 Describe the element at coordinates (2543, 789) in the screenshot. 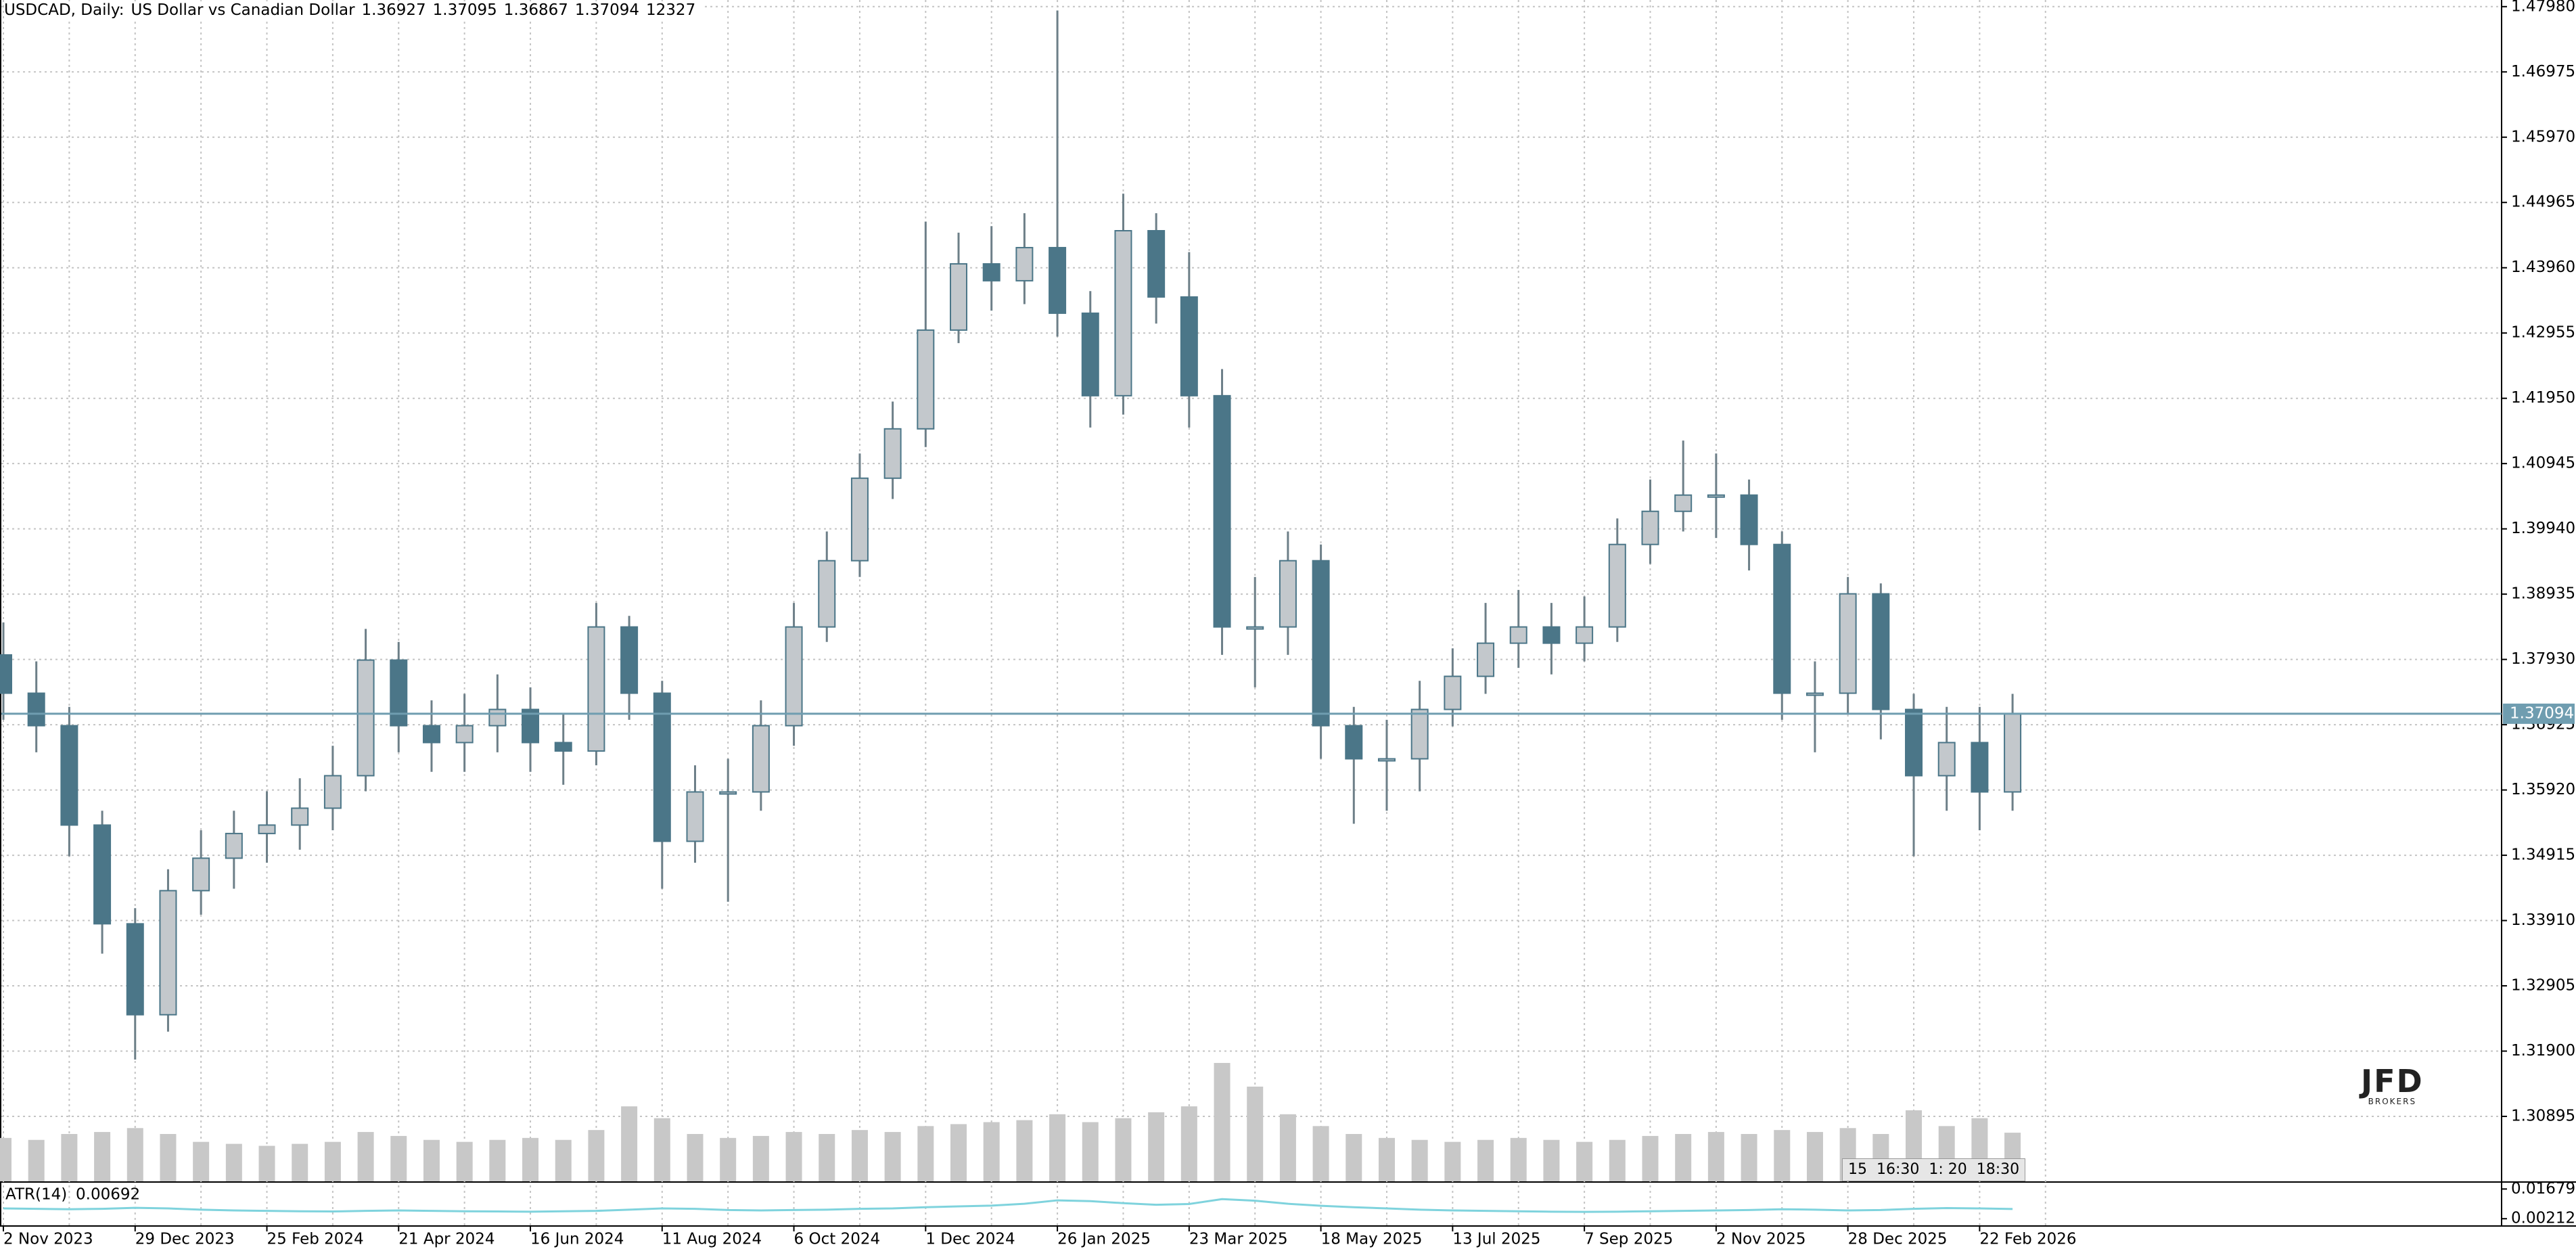

I see `y-tick-label: 1.35920` at that location.